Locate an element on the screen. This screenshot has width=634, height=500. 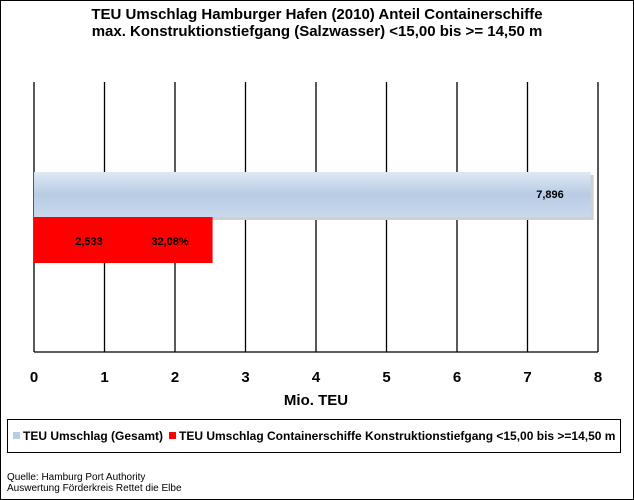
source-line1: Quelle: Hamburg Port Authority is located at coordinates (76, 477).